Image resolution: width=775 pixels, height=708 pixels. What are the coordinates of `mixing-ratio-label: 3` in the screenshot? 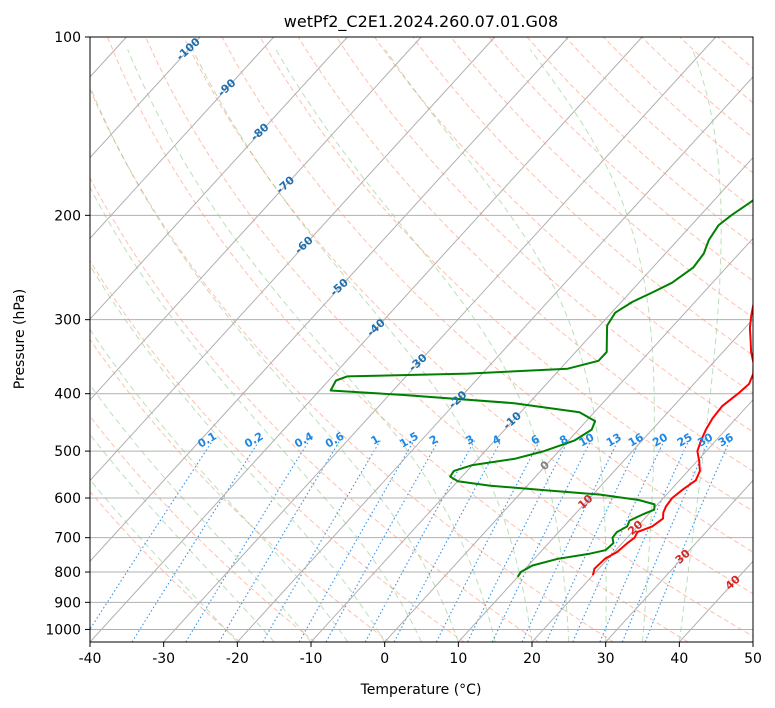 It's located at (469, 440).